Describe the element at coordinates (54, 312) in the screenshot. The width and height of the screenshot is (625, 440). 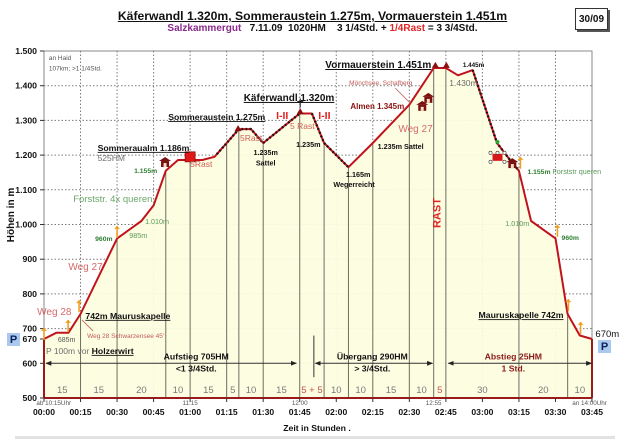
I see `annotation-label: Weg 28` at that location.